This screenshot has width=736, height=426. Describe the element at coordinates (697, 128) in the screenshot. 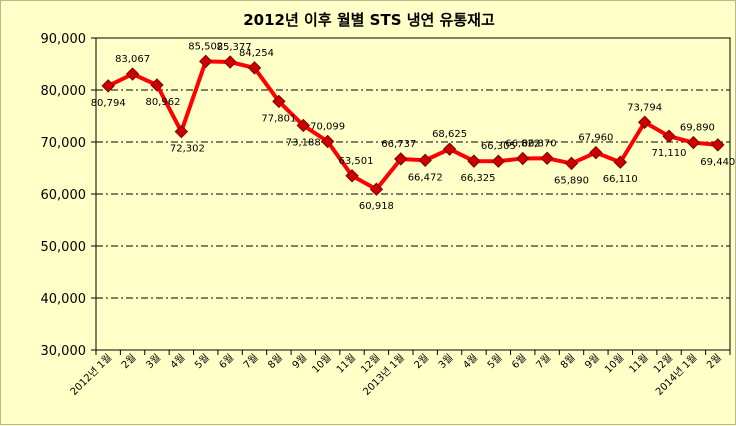

I see `data-label: 69,890` at that location.